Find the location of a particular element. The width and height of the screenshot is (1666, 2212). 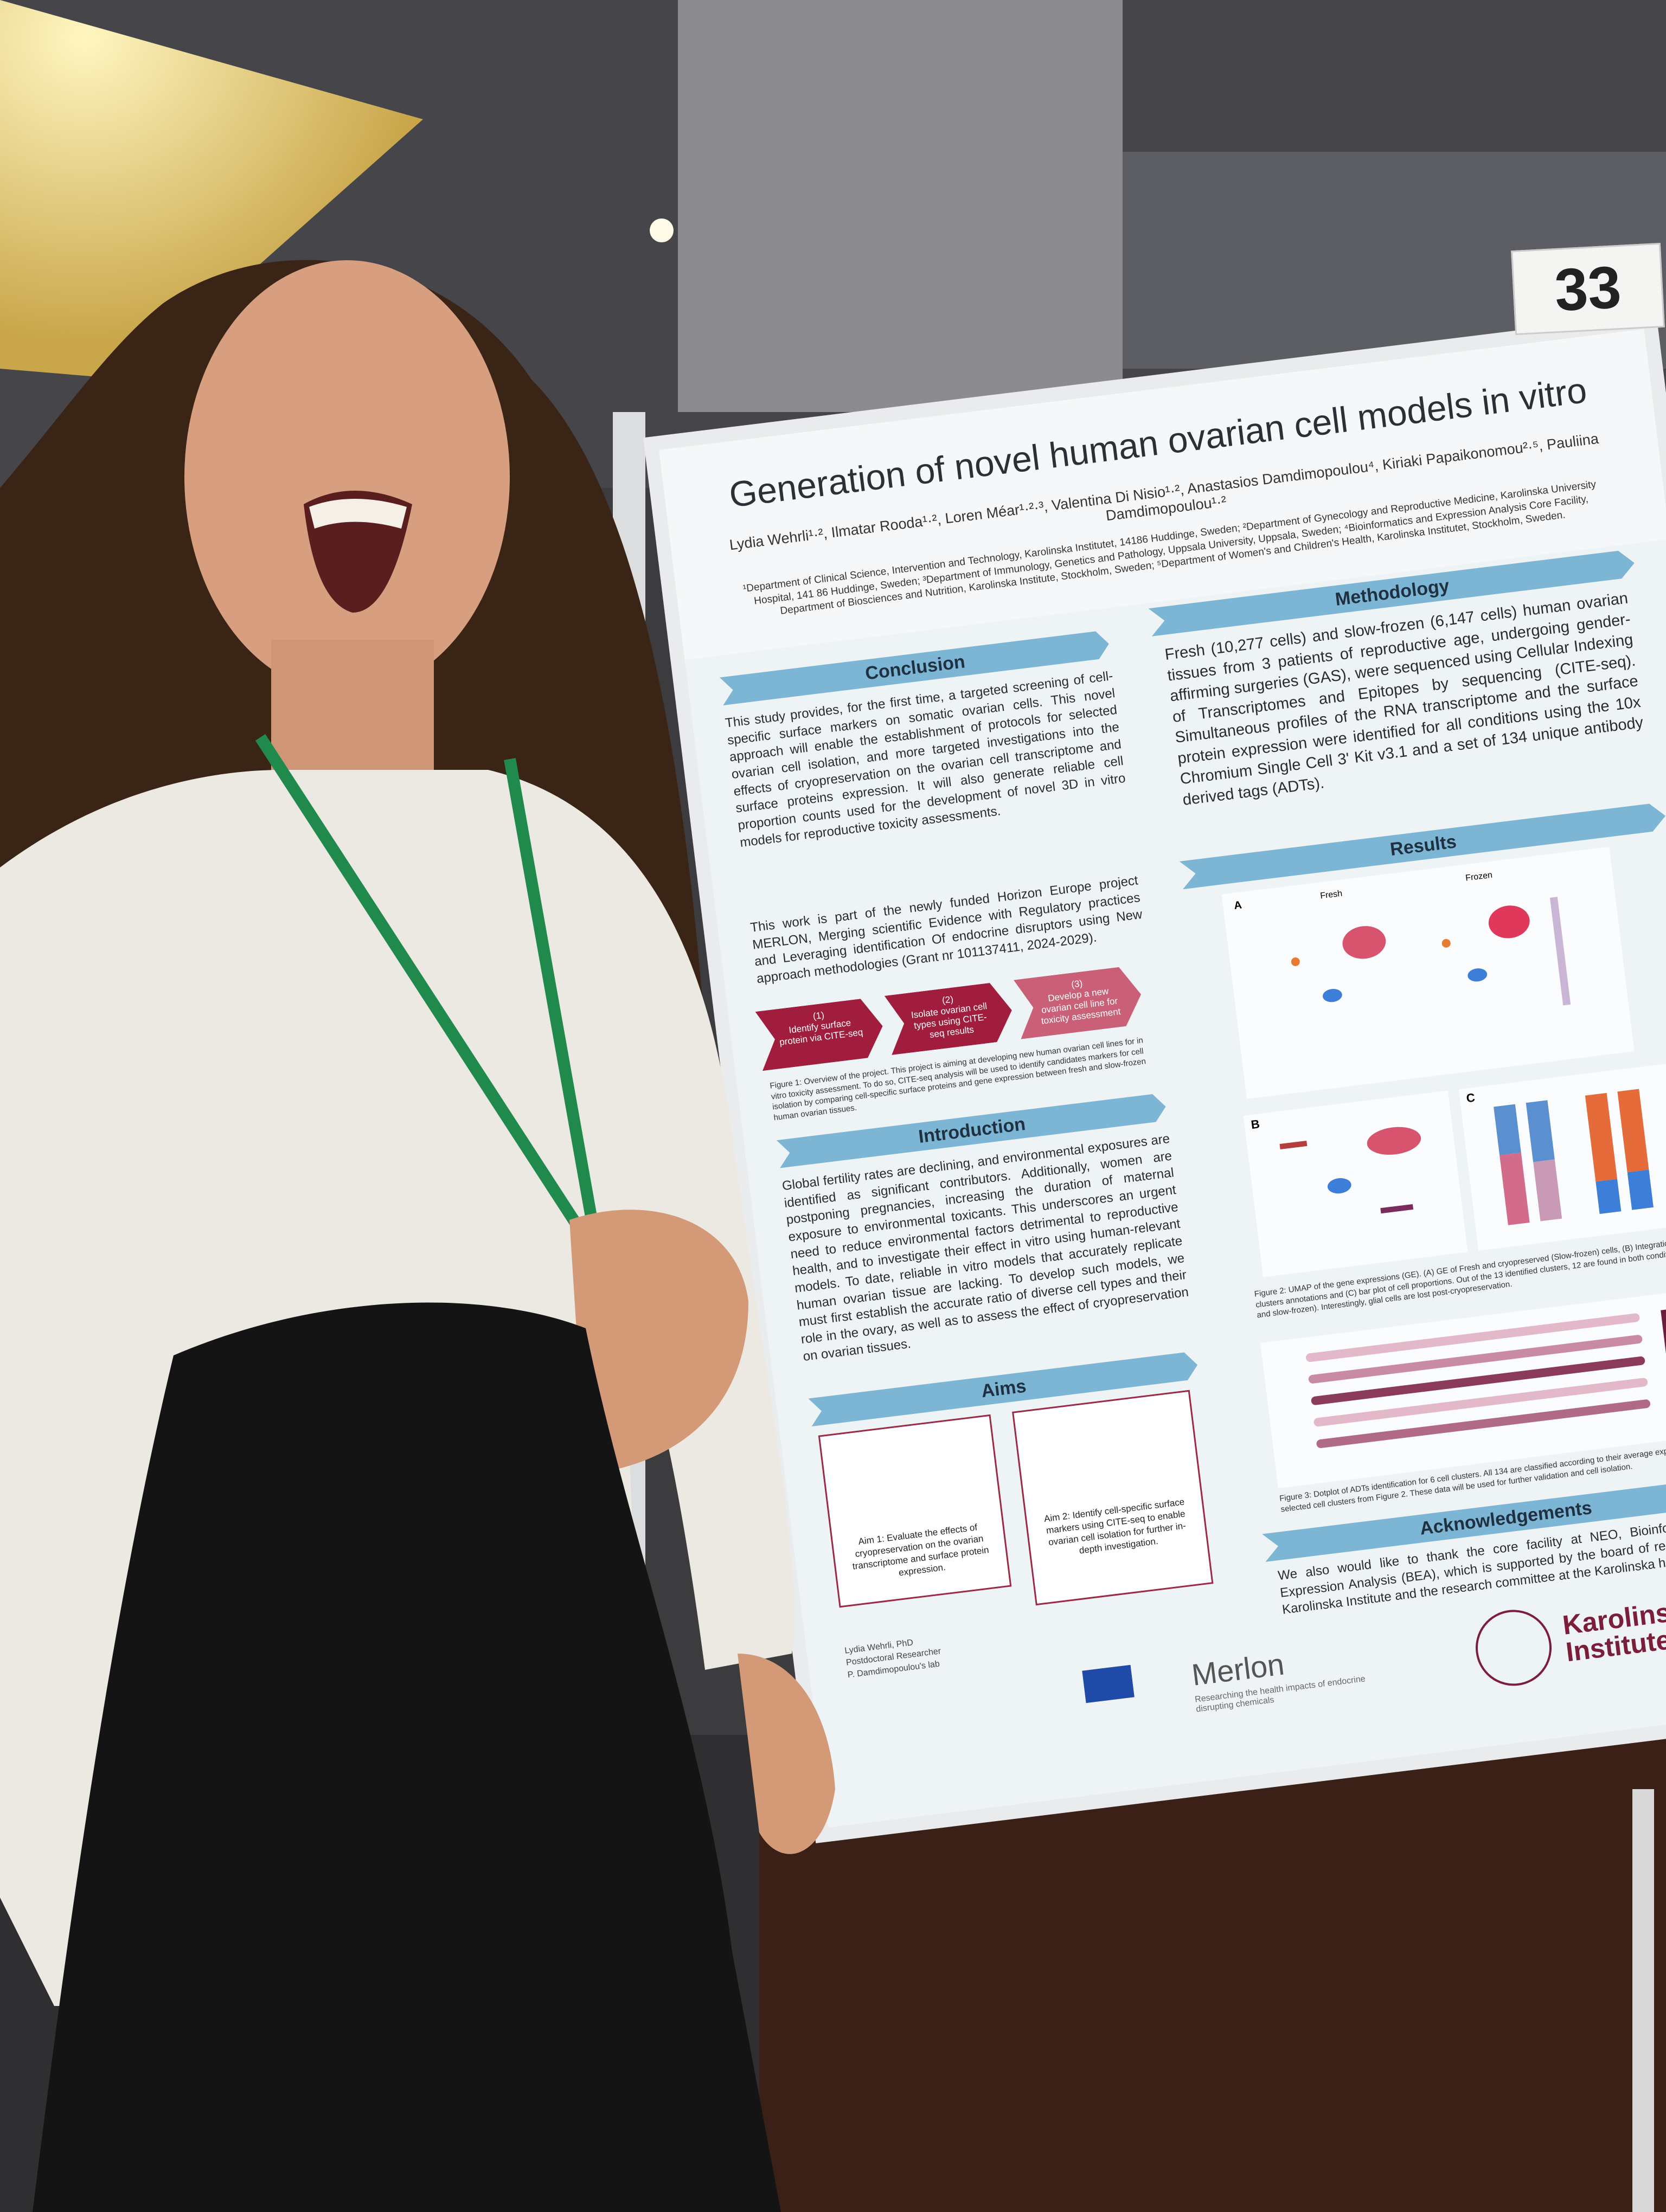

pillar is located at coordinates (900, 206).